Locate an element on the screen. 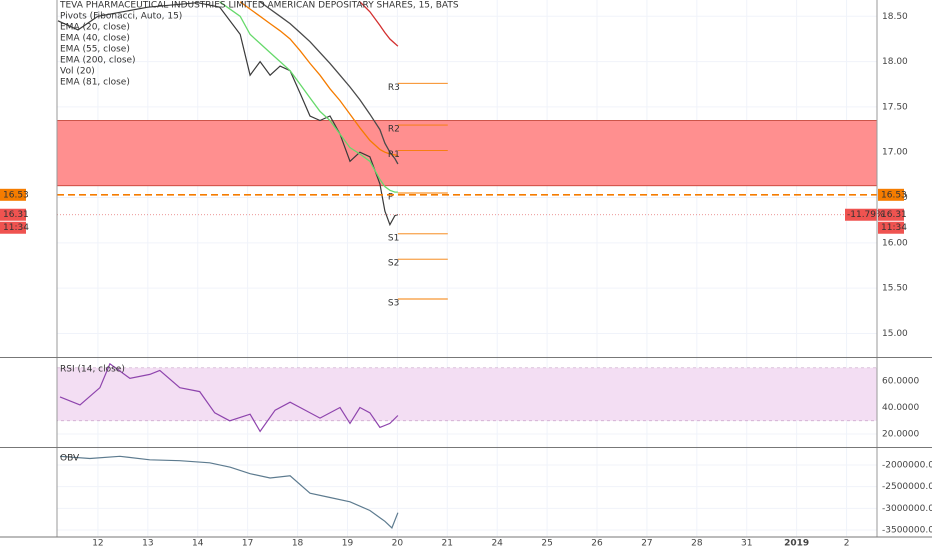 The height and width of the screenshot is (550, 932). x-tick-label: 14 is located at coordinates (198, 544).